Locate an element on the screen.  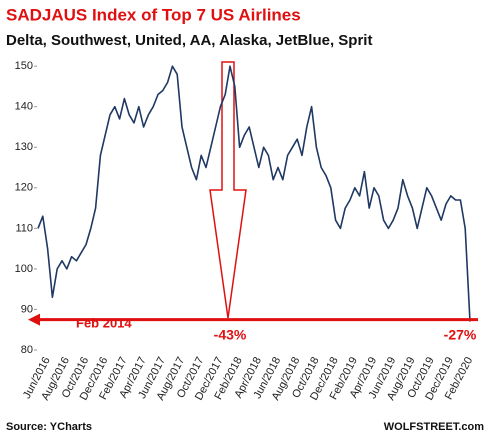
y-tick-label: 110 is located at coordinates (24, 228).